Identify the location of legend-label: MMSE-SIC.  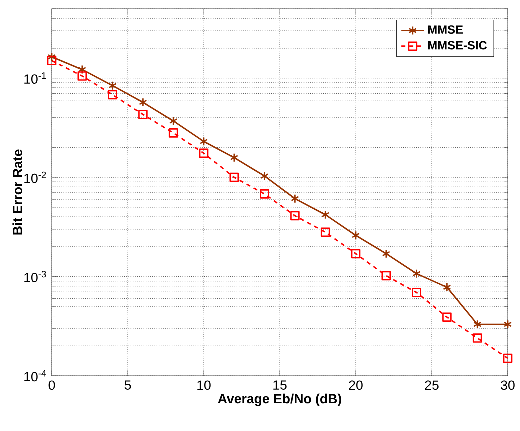
(458, 45).